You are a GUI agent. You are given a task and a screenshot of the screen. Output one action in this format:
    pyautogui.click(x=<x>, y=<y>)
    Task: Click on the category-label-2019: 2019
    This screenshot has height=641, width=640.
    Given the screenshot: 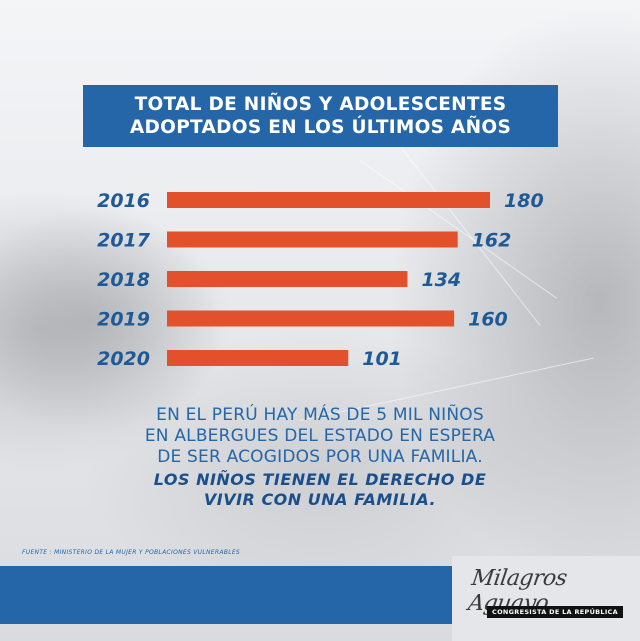 What is the action you would take?
    pyautogui.click(x=123, y=320)
    